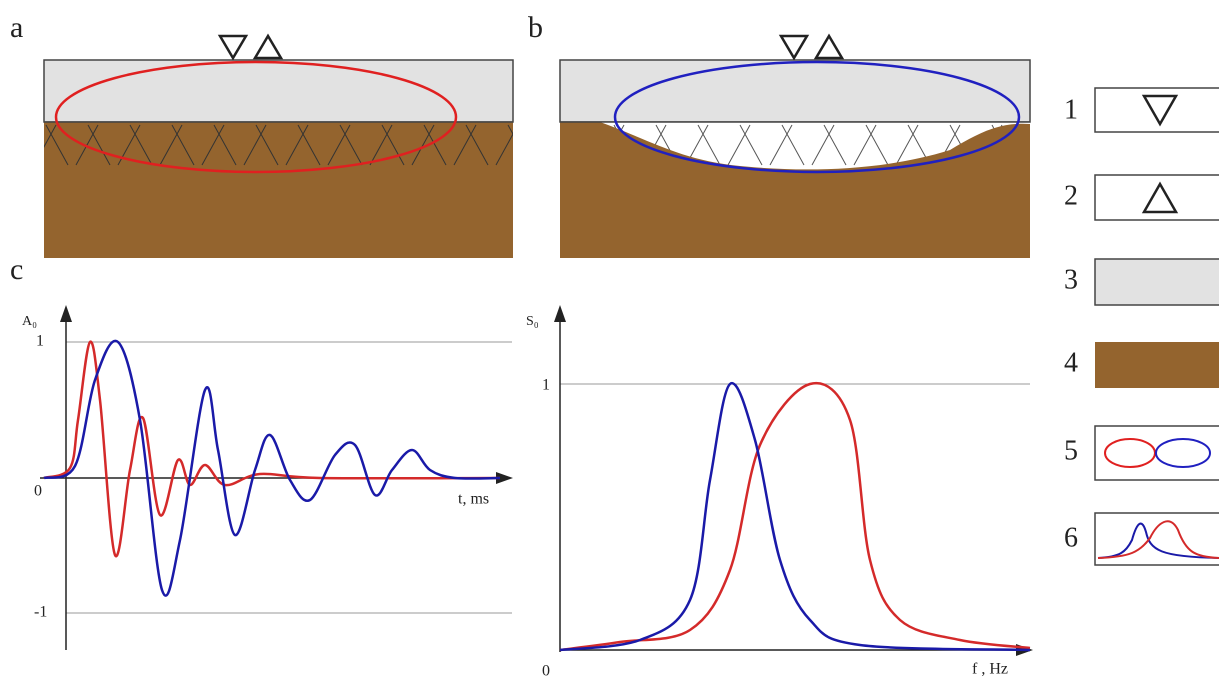  Describe the element at coordinates (40, 612) in the screenshot. I see `tick-label: -1` at that location.